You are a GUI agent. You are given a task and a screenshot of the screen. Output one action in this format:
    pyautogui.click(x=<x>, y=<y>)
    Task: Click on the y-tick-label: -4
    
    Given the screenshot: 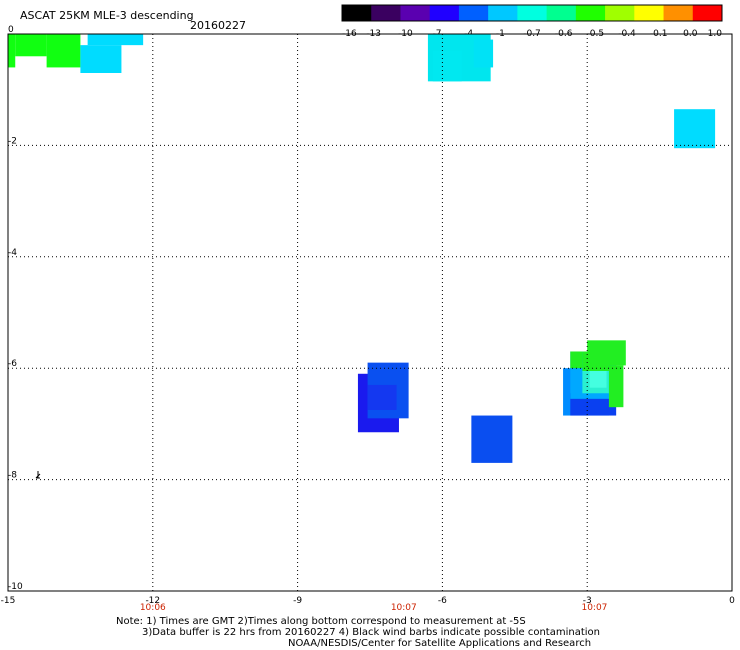 What is the action you would take?
    pyautogui.click(x=12, y=253)
    